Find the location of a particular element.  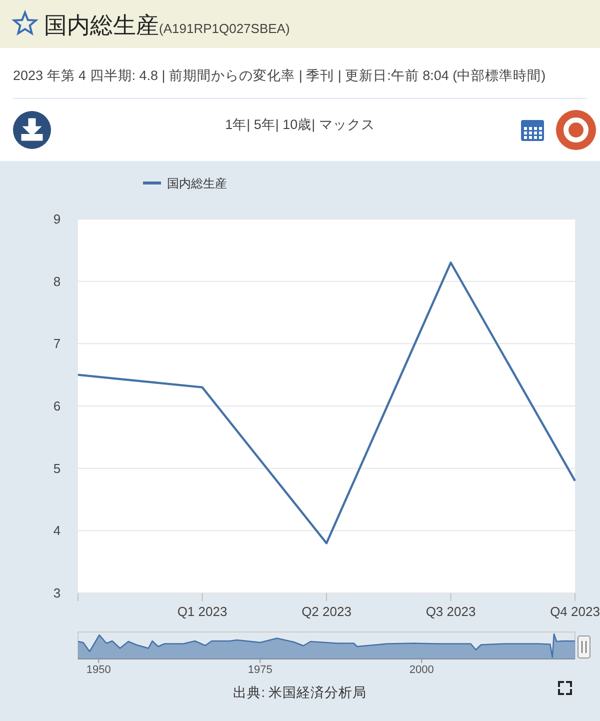

y-tick-label: 3 is located at coordinates (57, 593).